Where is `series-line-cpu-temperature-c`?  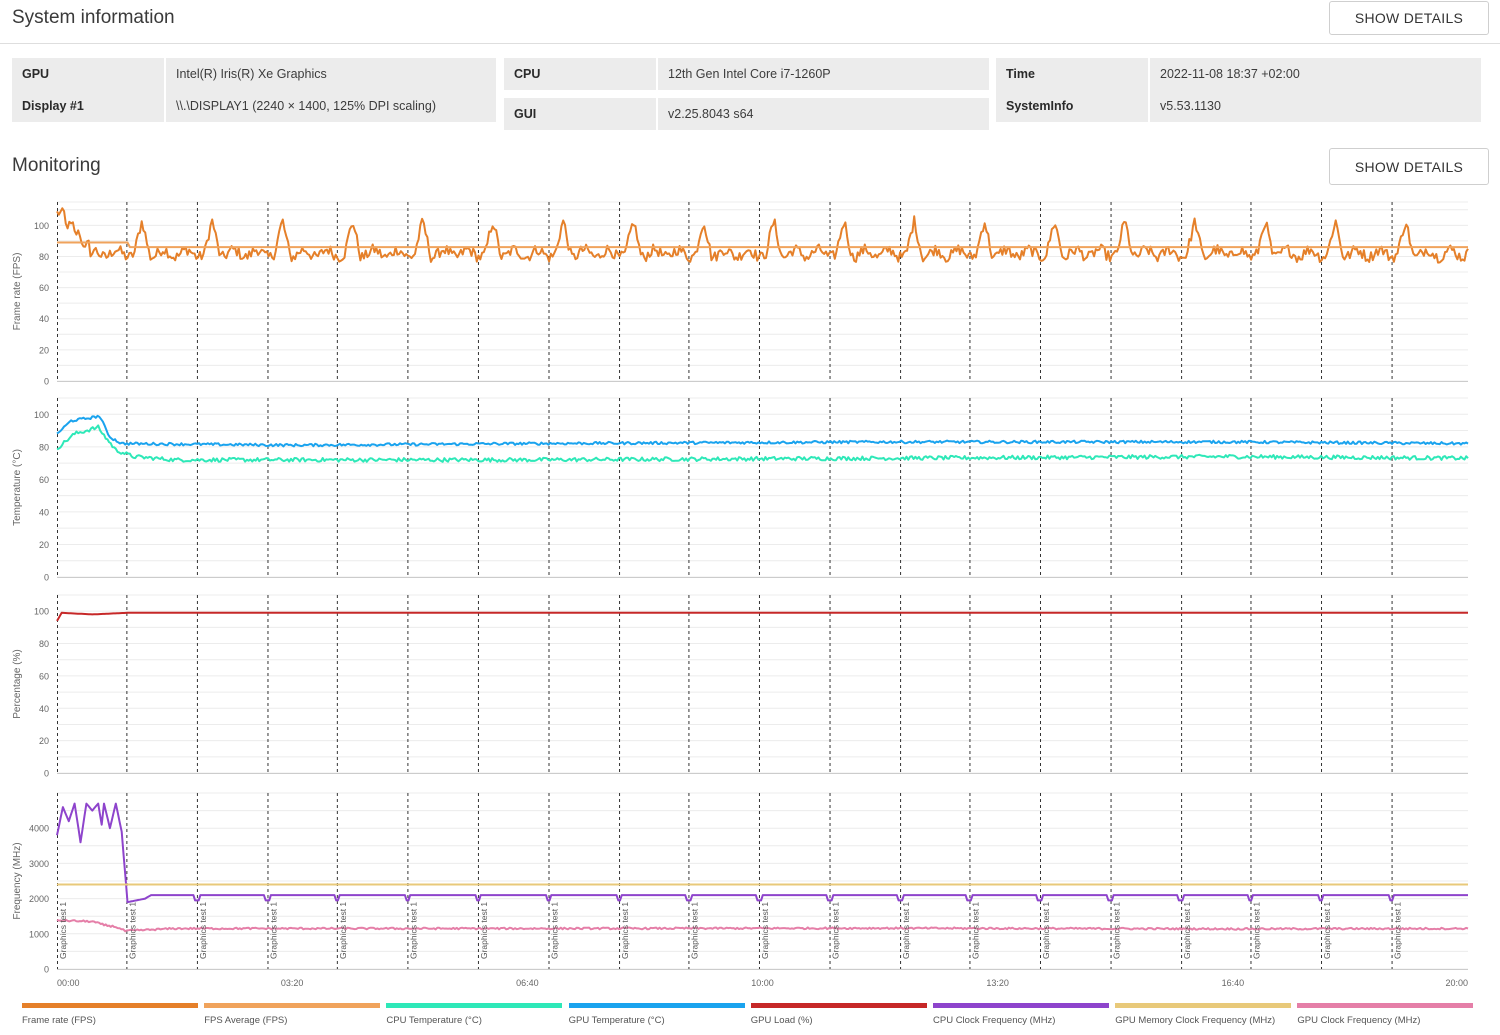 series-line-cpu-temperature-c is located at coordinates (762, 443).